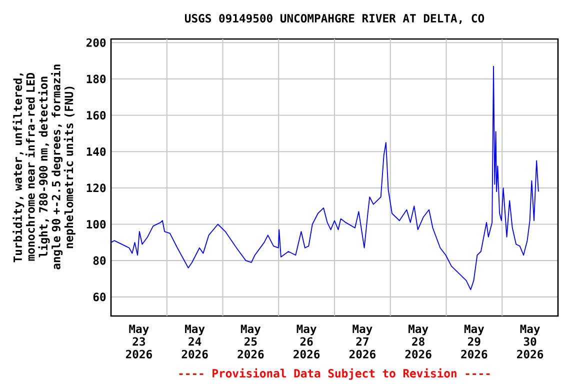  Describe the element at coordinates (139, 341) in the screenshot. I see `x-tick-label: May 23 2026` at that location.